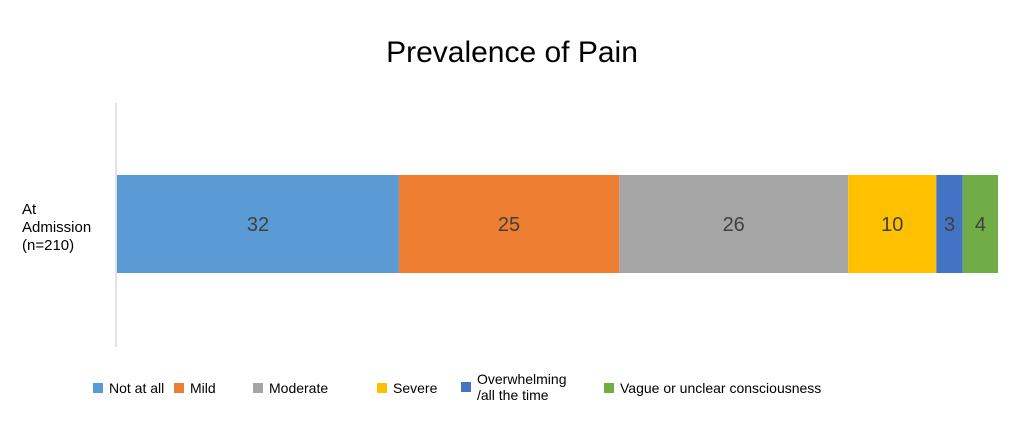 The image size is (1024, 428). Describe the element at coordinates (29, 209) in the screenshot. I see `category-label-line: At` at that location.